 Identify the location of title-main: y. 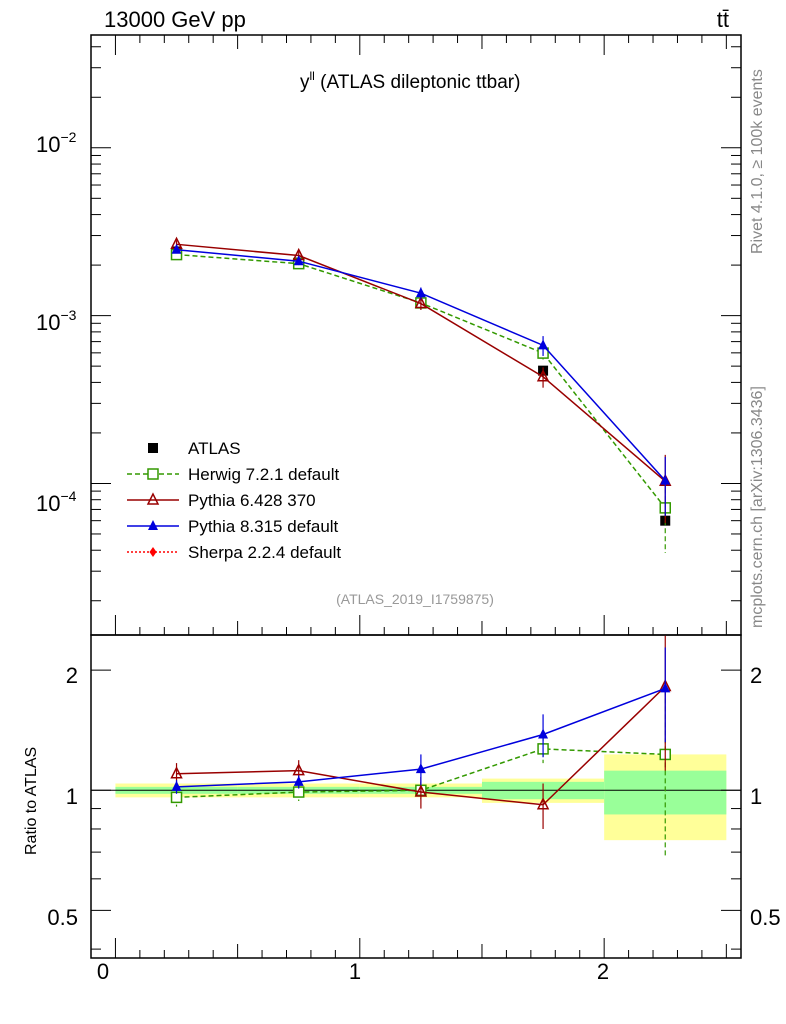
(305, 82).